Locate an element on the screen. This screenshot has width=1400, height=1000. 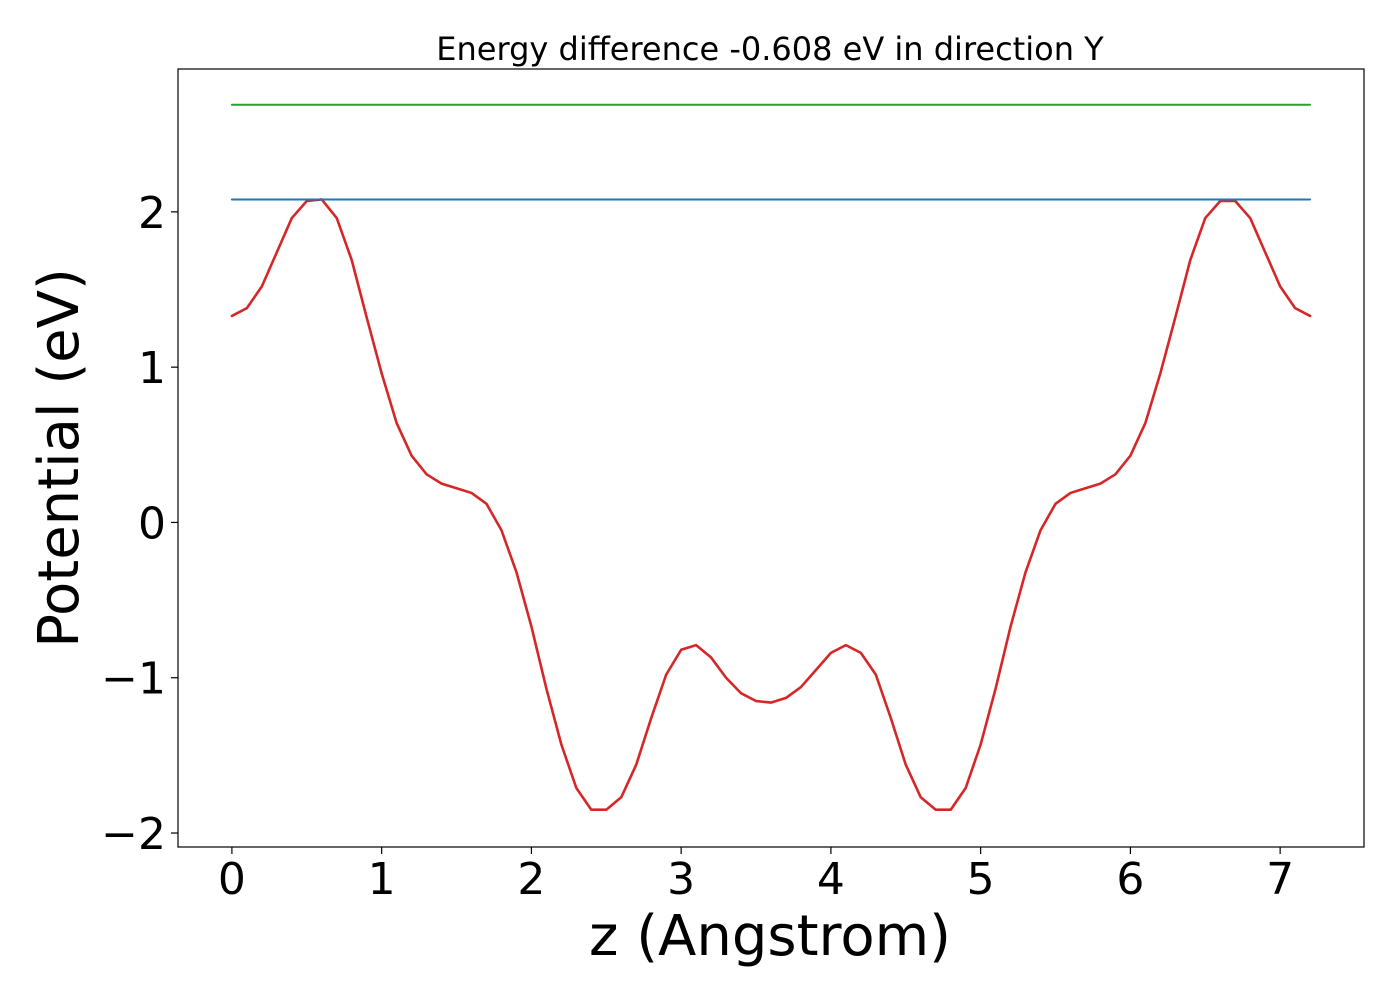
y-axis: −2 −1 0 1 2 is located at coordinates (139, 524).